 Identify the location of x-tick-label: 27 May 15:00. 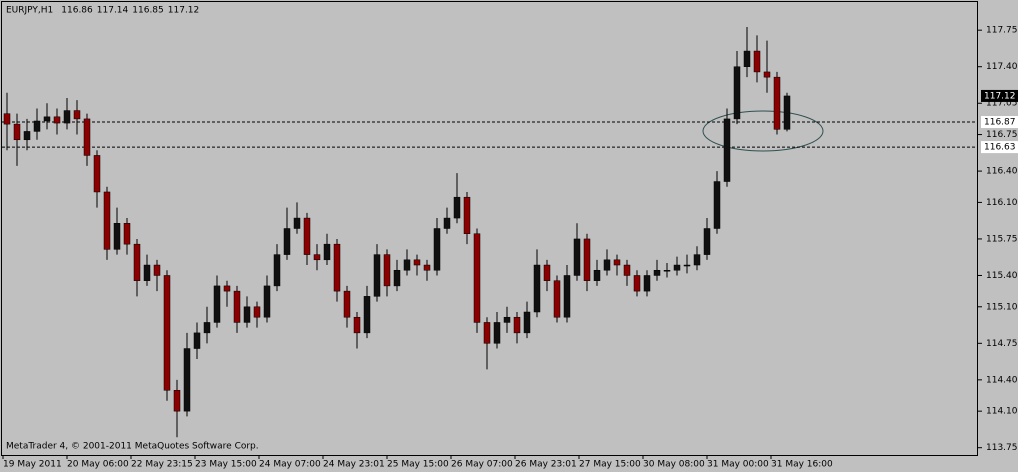
(610, 465).